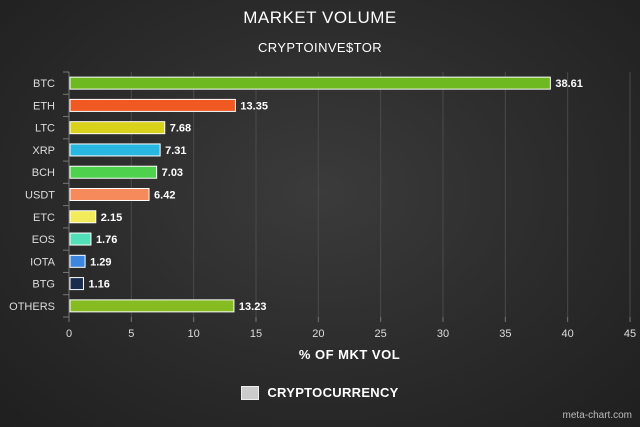 Image resolution: width=640 pixels, height=427 pixels. What do you see at coordinates (630, 334) in the screenshot?
I see `x-tick-label: 45` at bounding box center [630, 334].